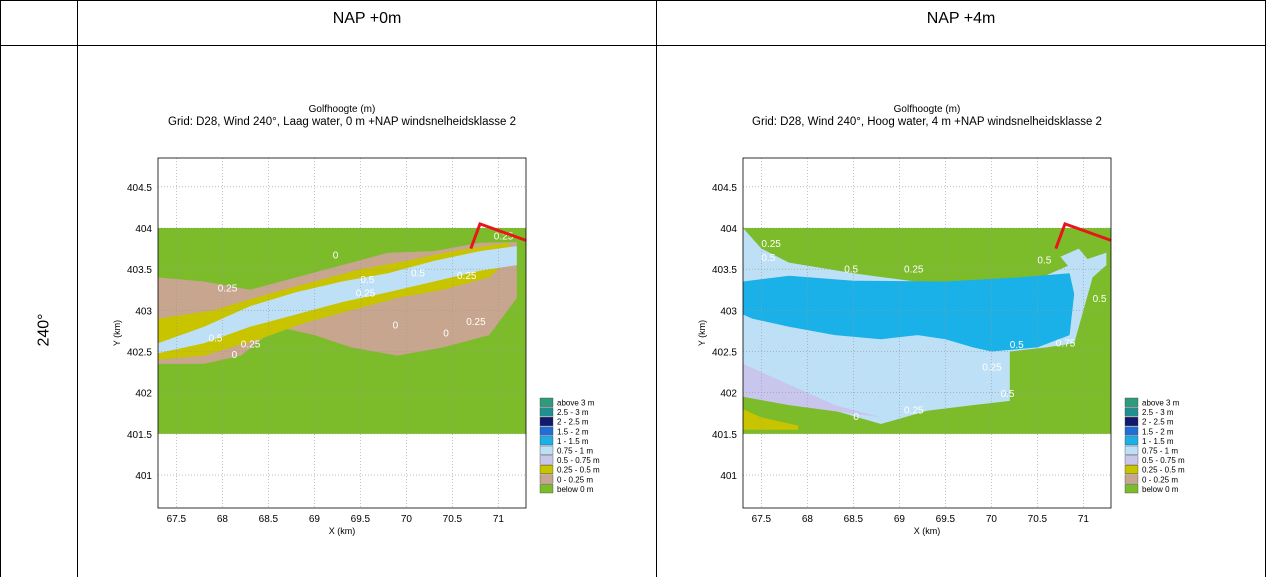  I want to click on x-tick-label: 70, so click(992, 519).